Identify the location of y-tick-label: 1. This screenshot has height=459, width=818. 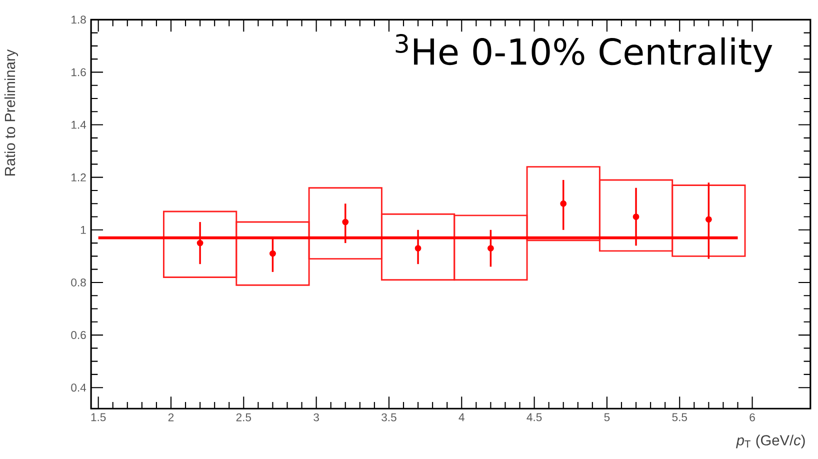
(83, 230).